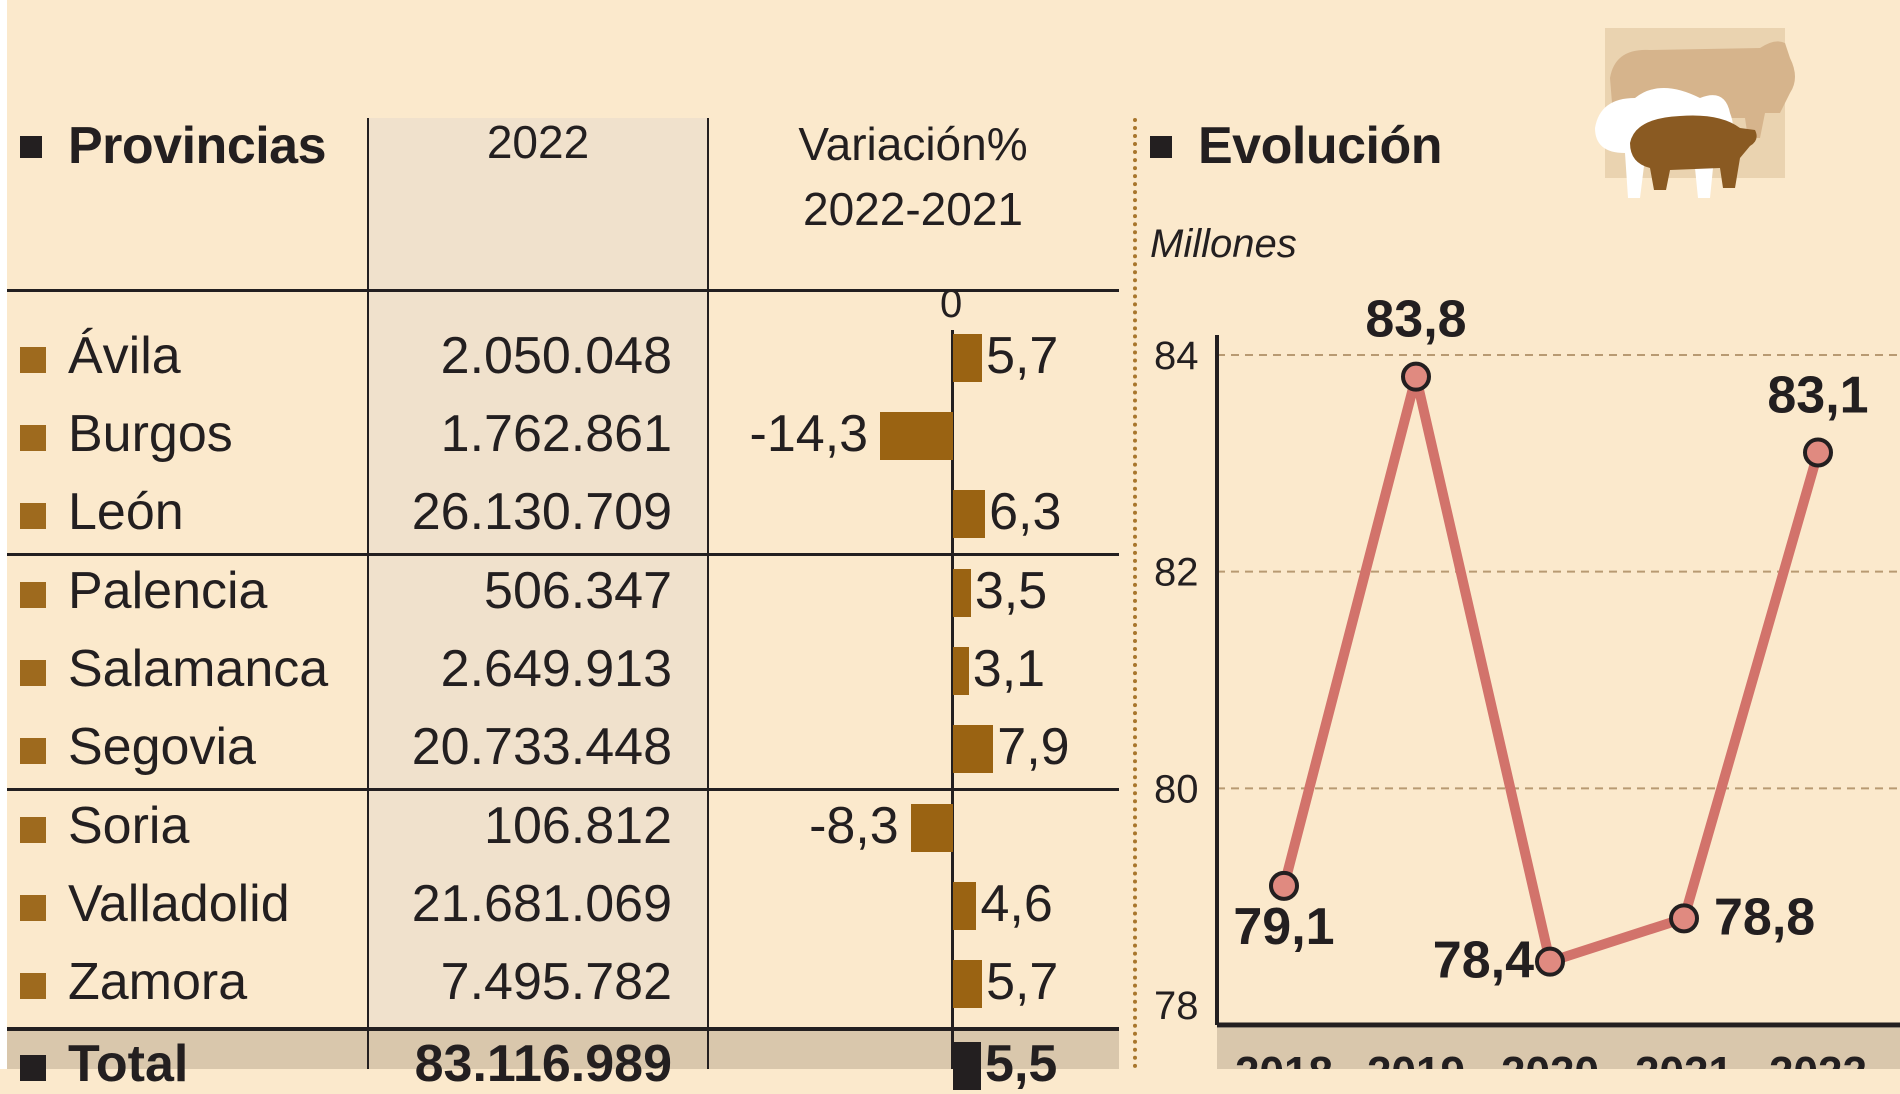  Describe the element at coordinates (578, 591) in the screenshot. I see `province-value-2022: 506.347` at that location.